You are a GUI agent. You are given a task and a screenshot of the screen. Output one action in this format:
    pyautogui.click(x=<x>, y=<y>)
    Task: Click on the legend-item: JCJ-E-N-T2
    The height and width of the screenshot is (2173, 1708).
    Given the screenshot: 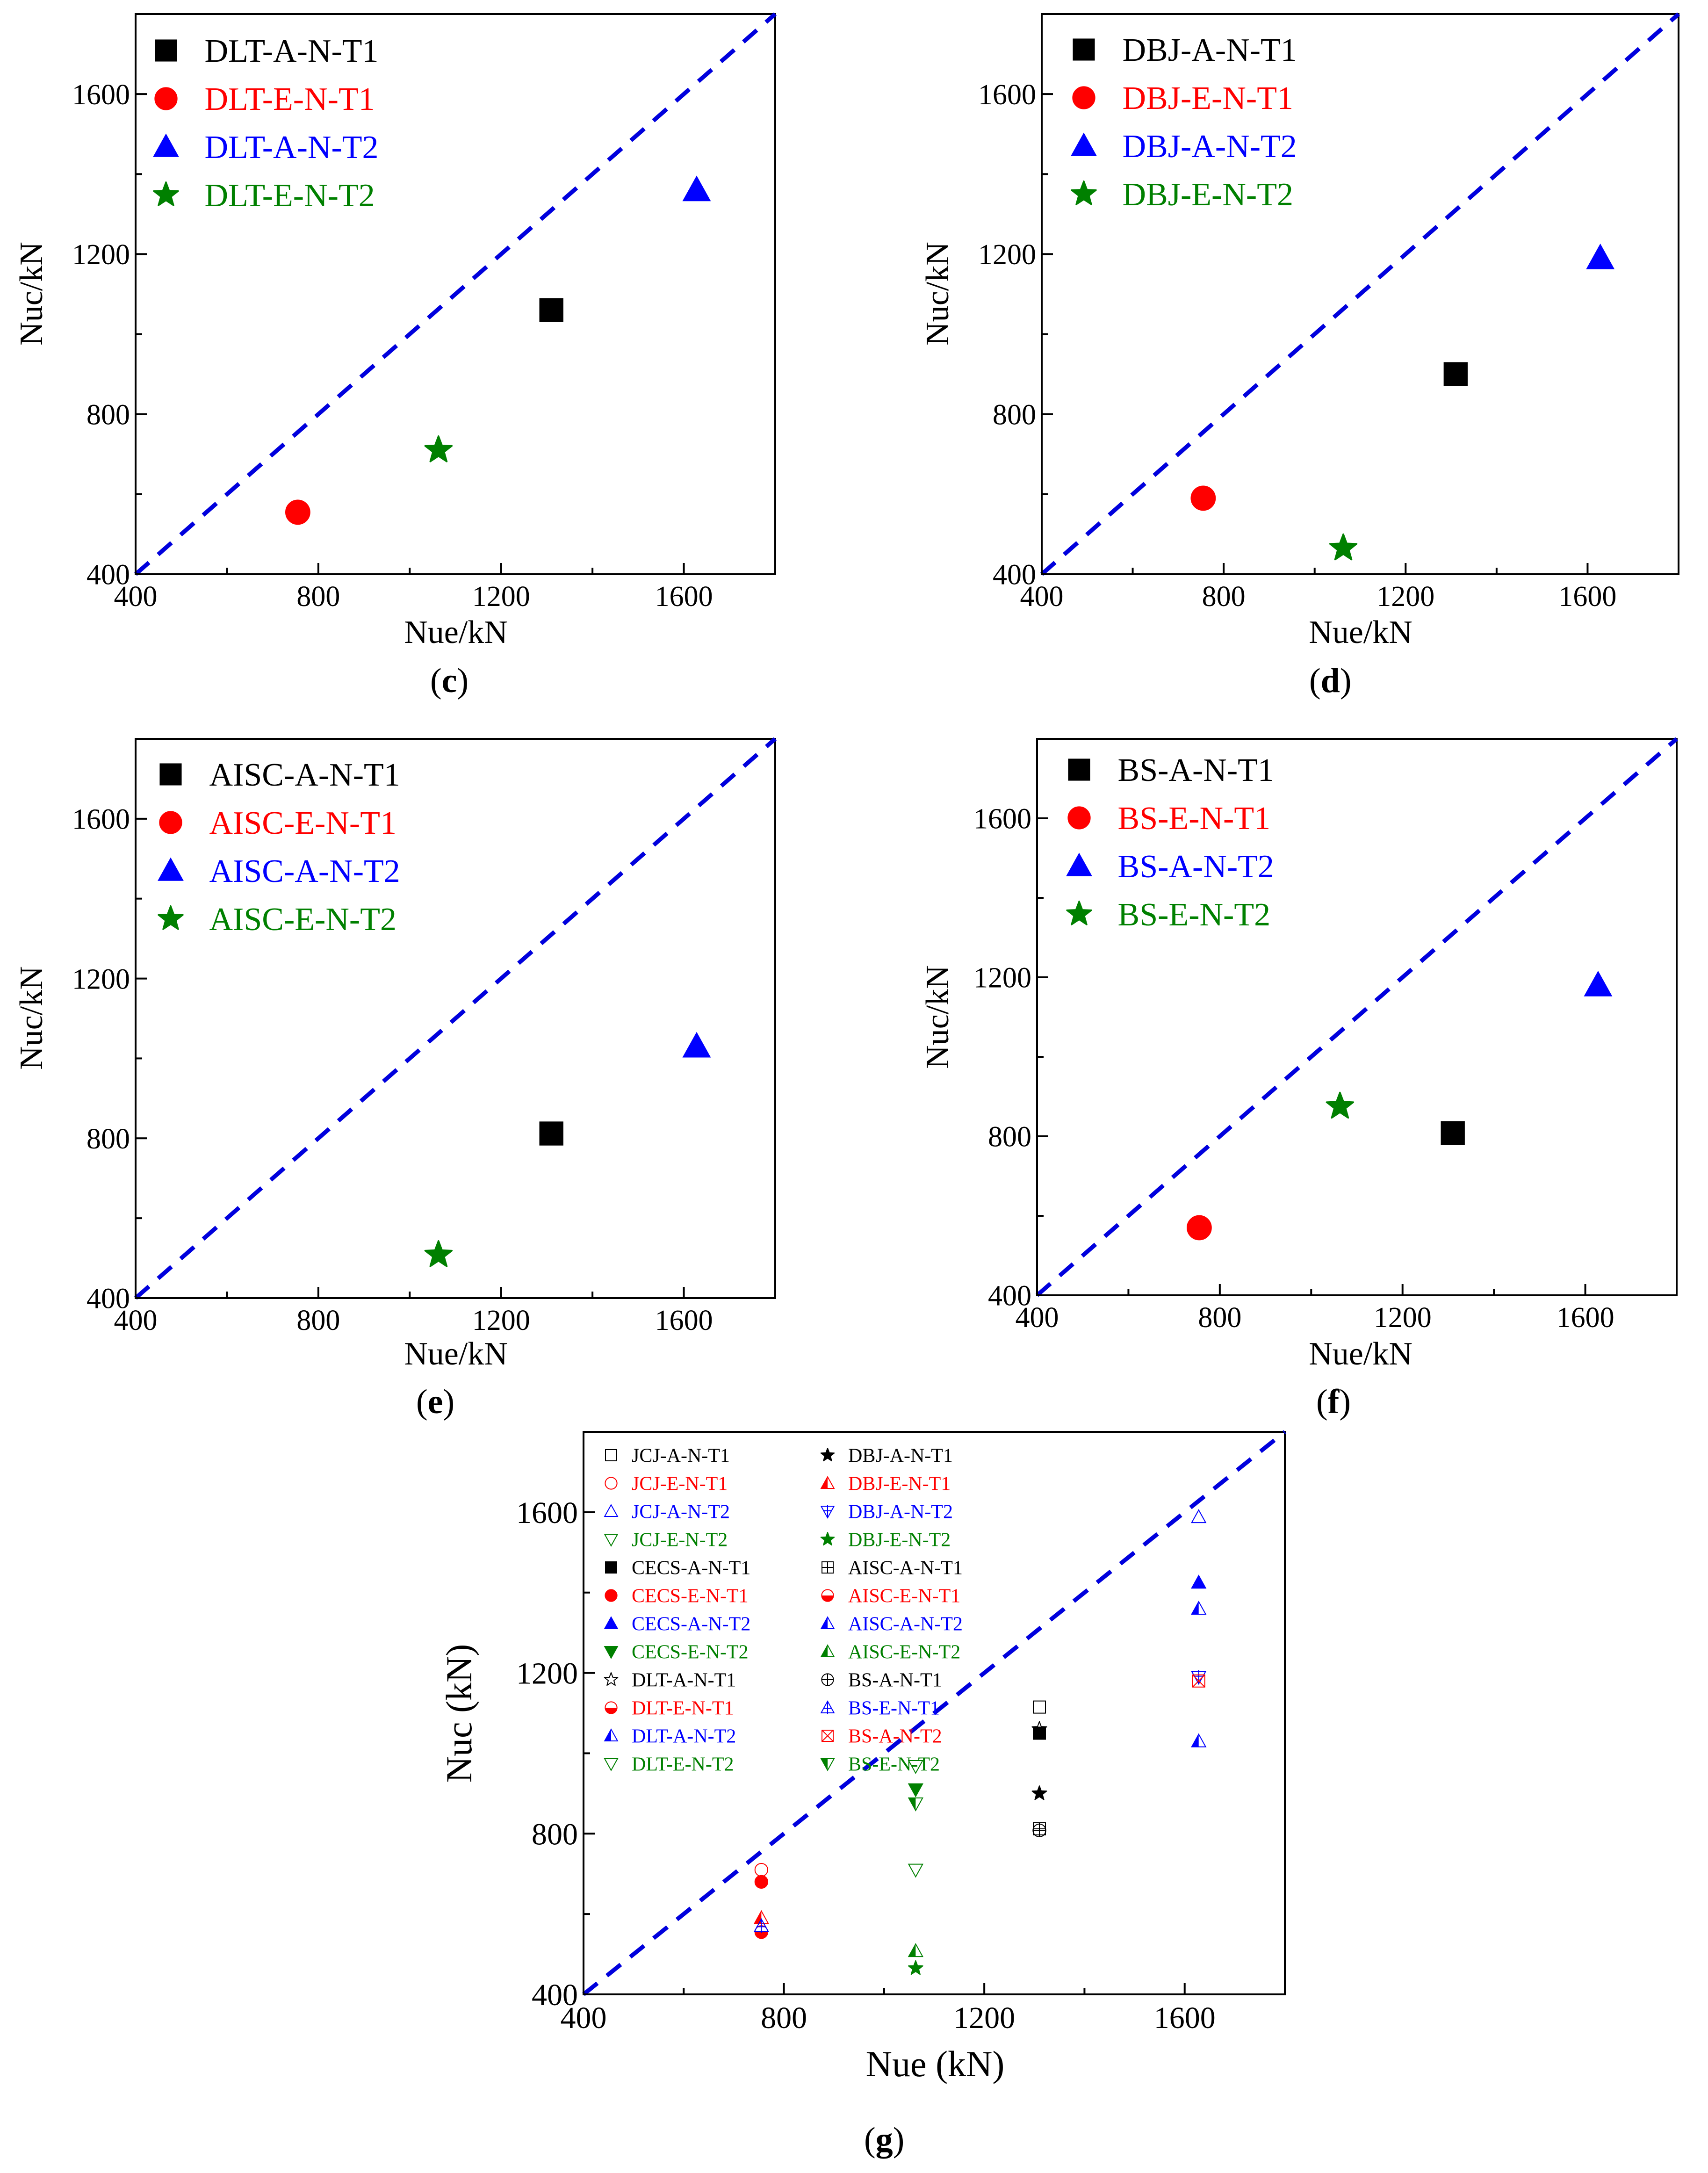 What is the action you would take?
    pyautogui.click(x=666, y=1540)
    